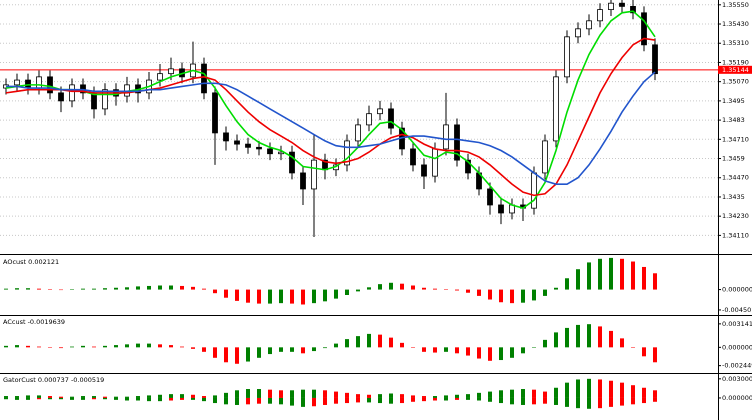 The height and width of the screenshot is (420, 752). Describe the element at coordinates (735, 5) in the screenshot. I see `y-tick-label: 1.35550` at that location.